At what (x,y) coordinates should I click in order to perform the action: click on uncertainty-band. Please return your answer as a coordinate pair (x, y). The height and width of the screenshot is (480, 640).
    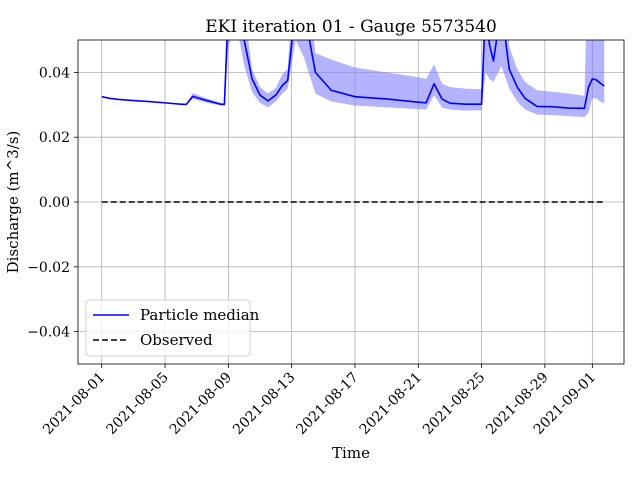
    Looking at the image, I should click on (353, 79).